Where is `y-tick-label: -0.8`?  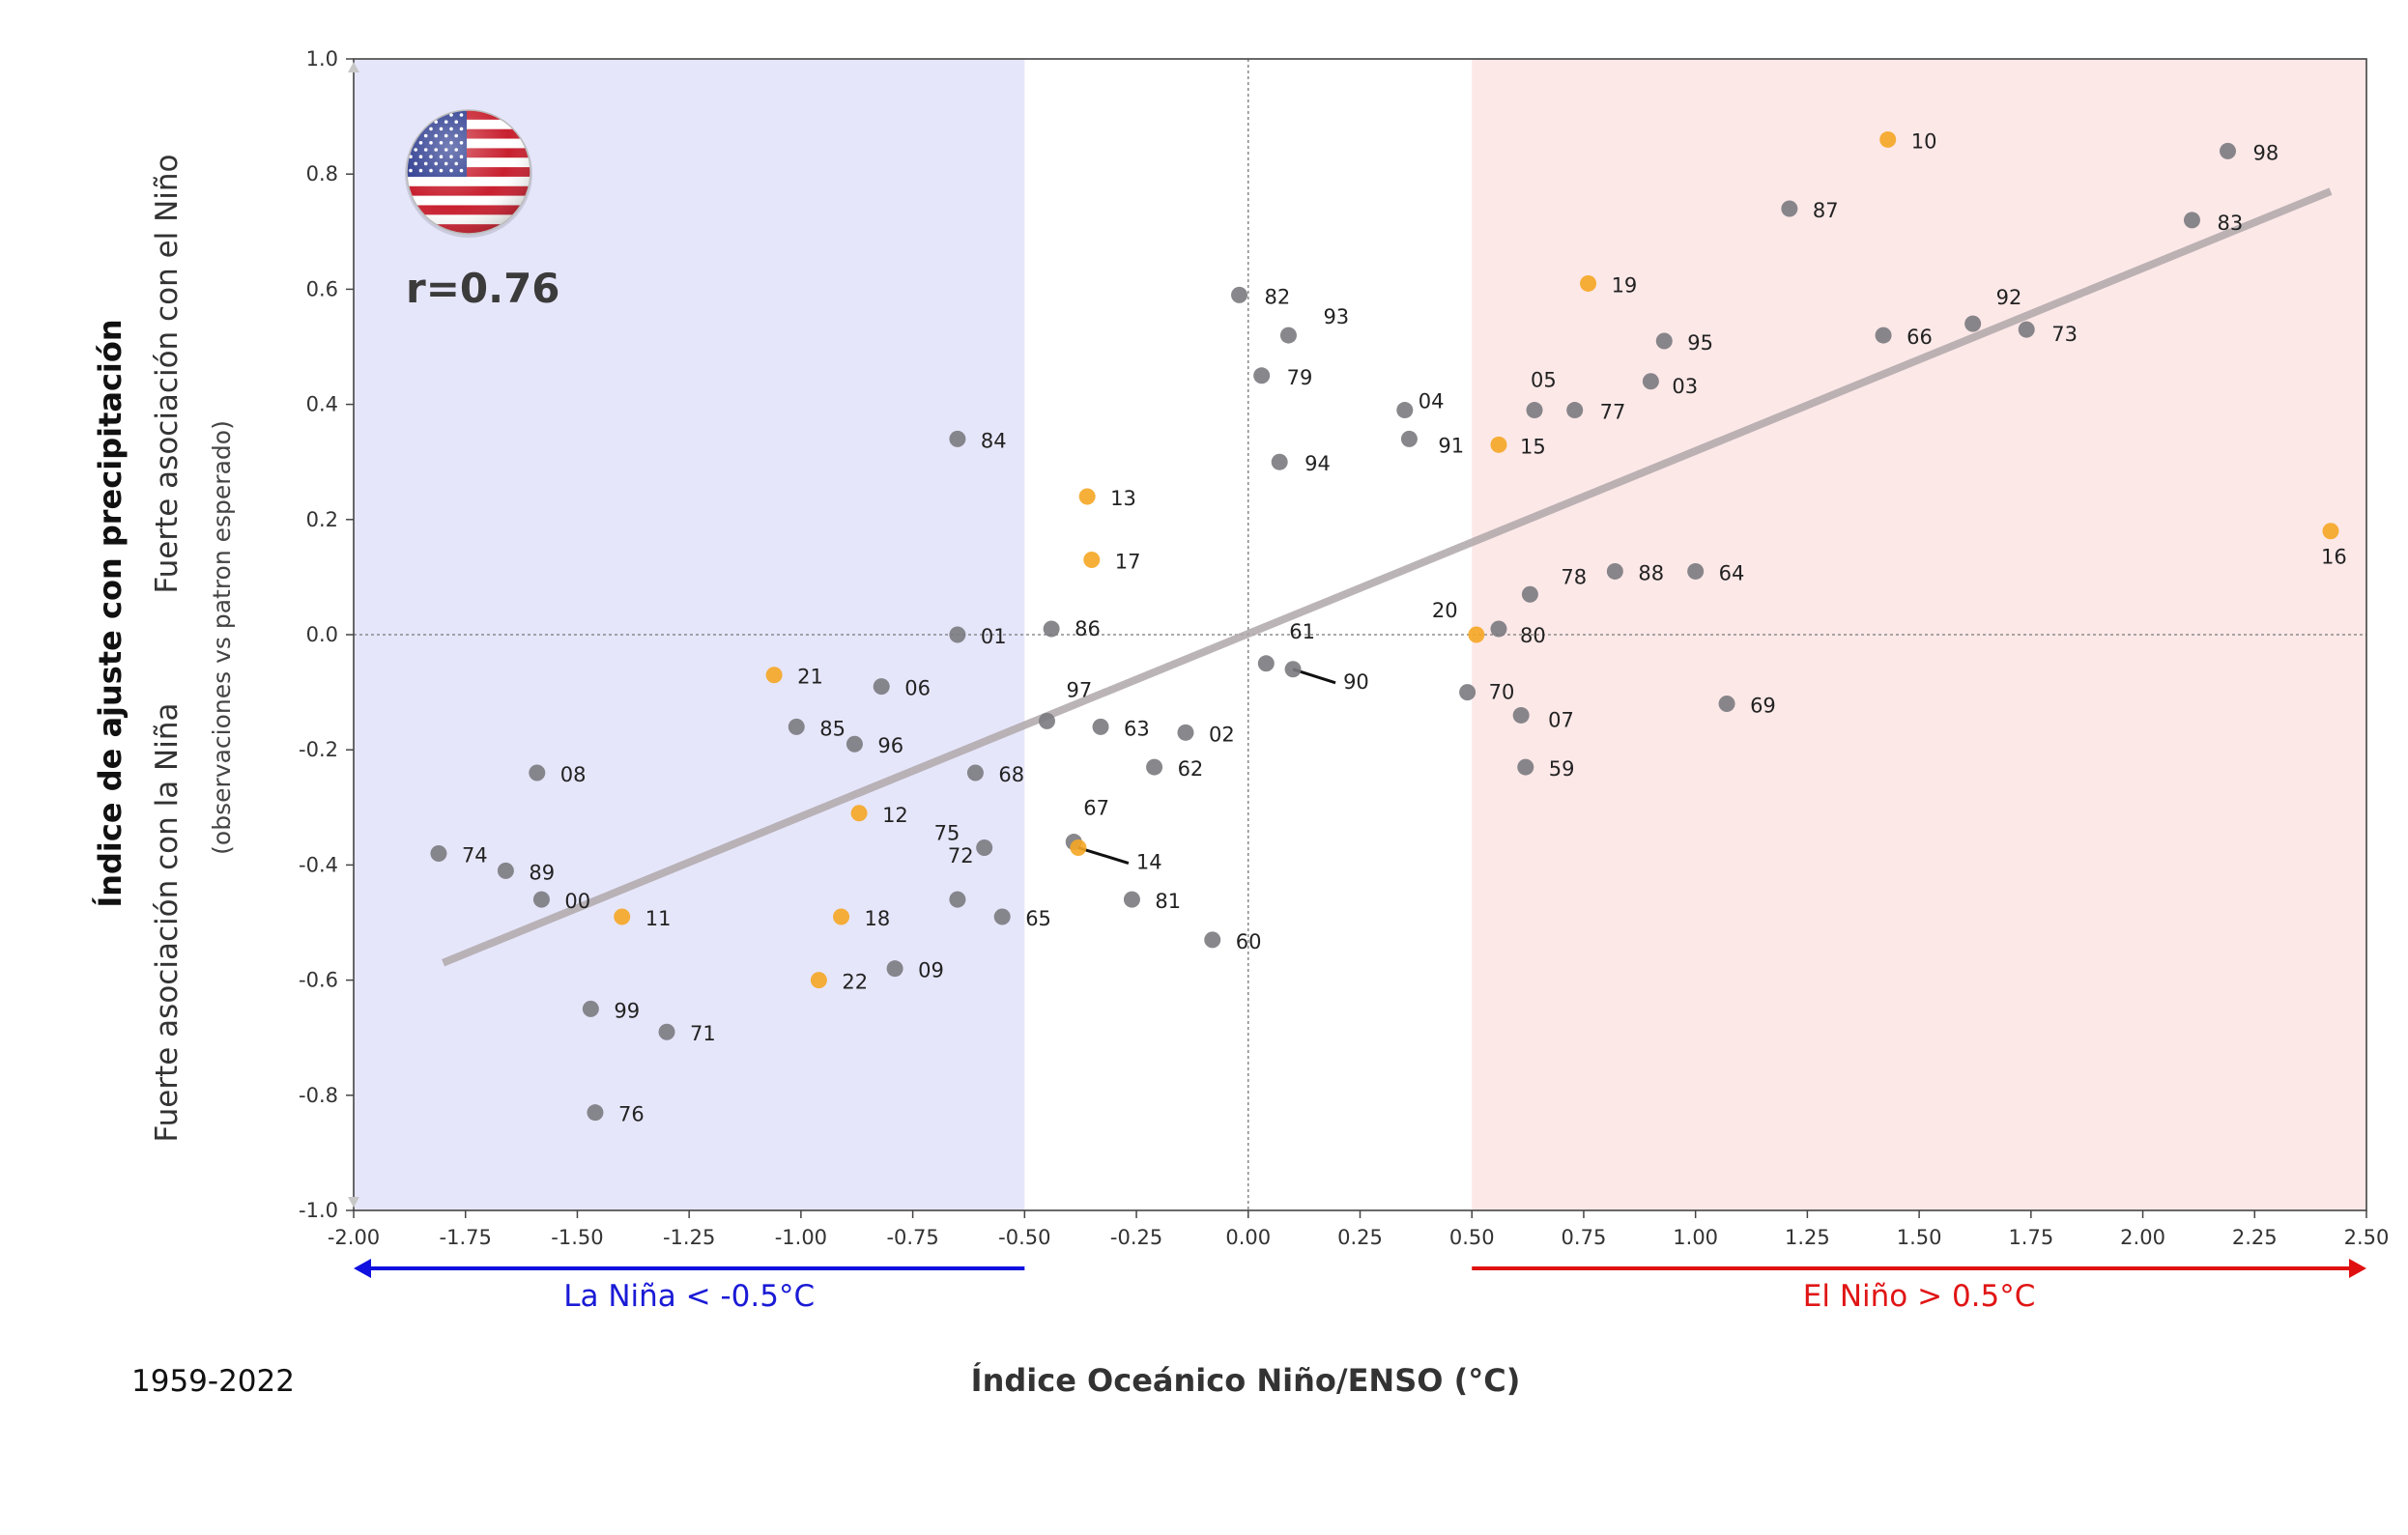 y-tick-label: -0.8 is located at coordinates (319, 1095).